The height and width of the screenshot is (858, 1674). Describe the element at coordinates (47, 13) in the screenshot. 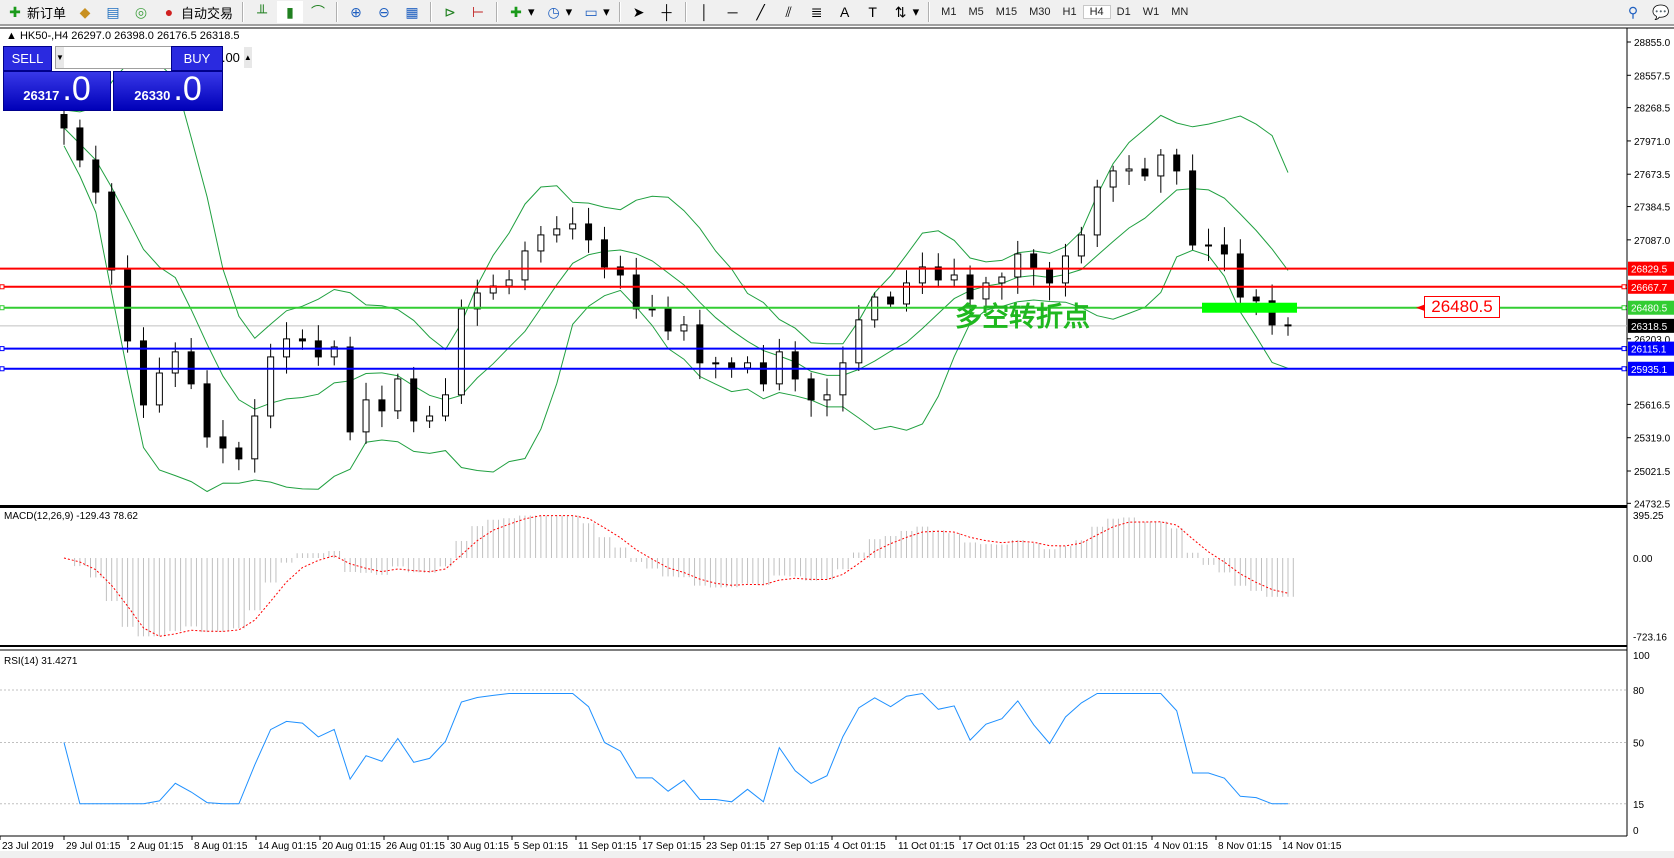

I see `new-order-label: 新订单` at that location.